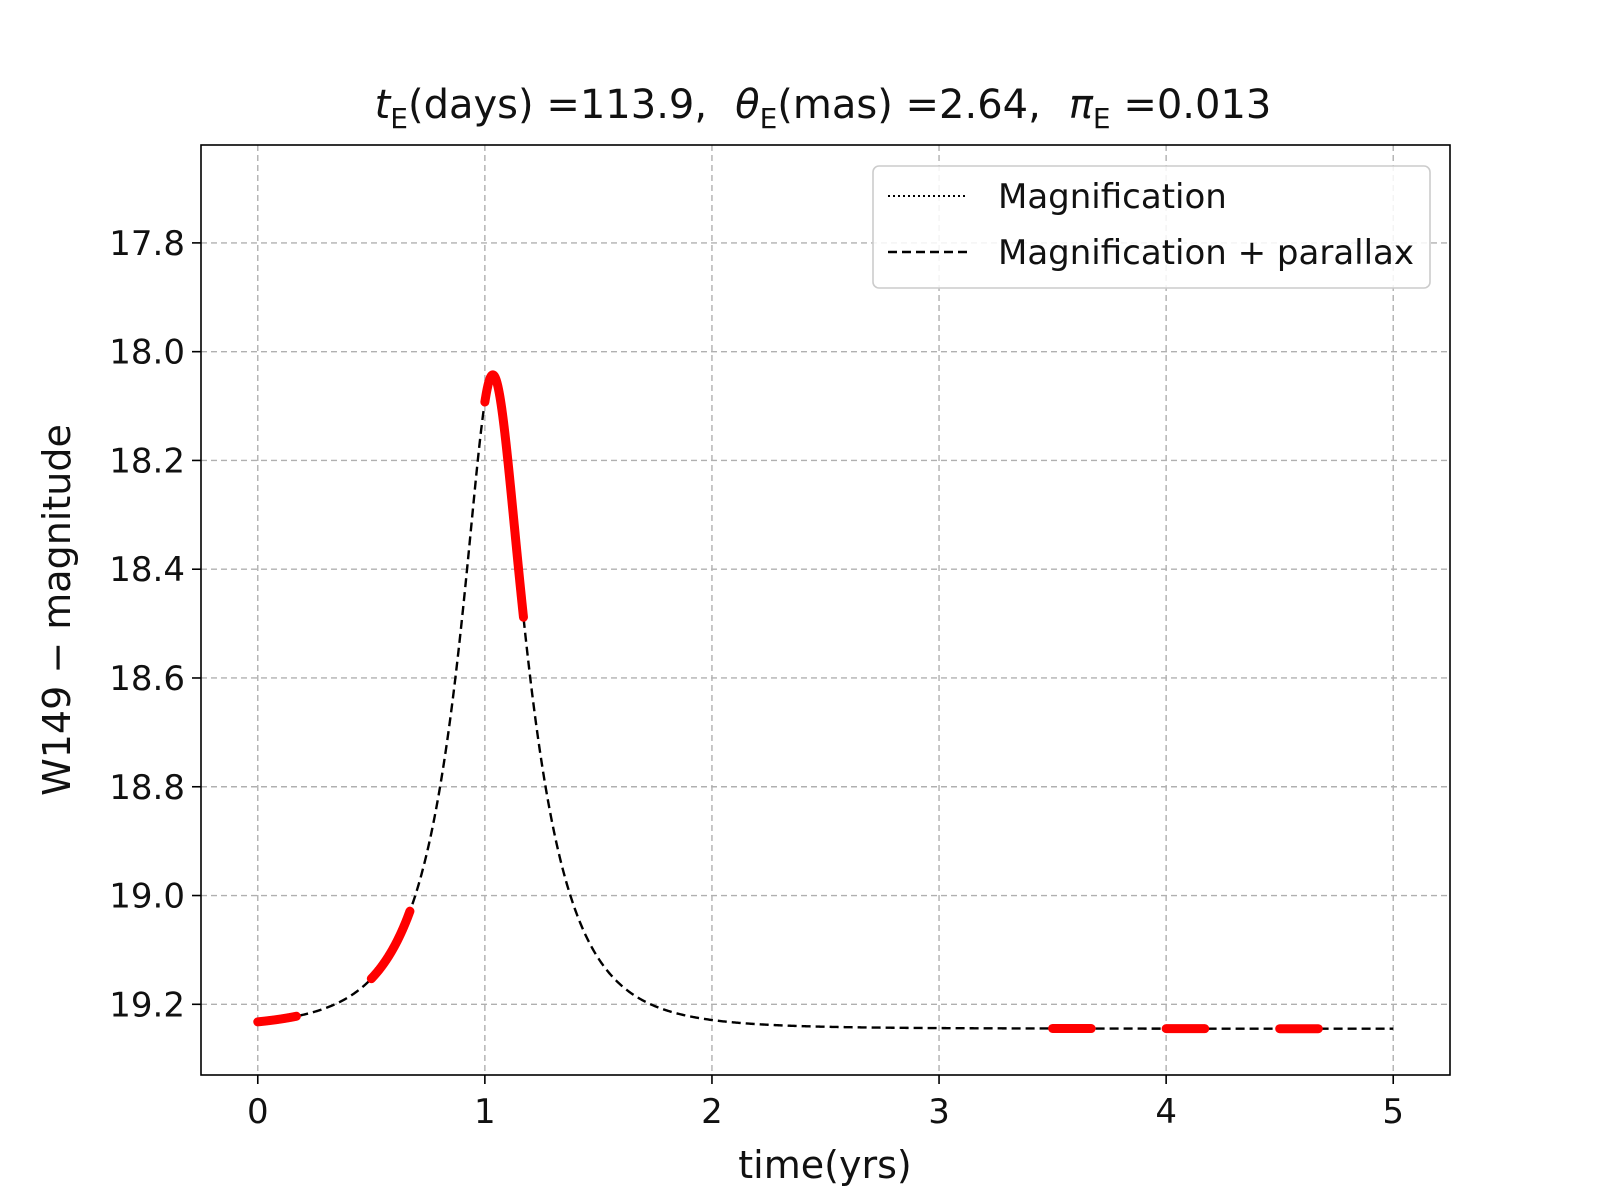 Image resolution: width=1600 pixels, height=1200 pixels. What do you see at coordinates (1112, 197) in the screenshot?
I see `legend-entry-magnification: Magnification` at bounding box center [1112, 197].